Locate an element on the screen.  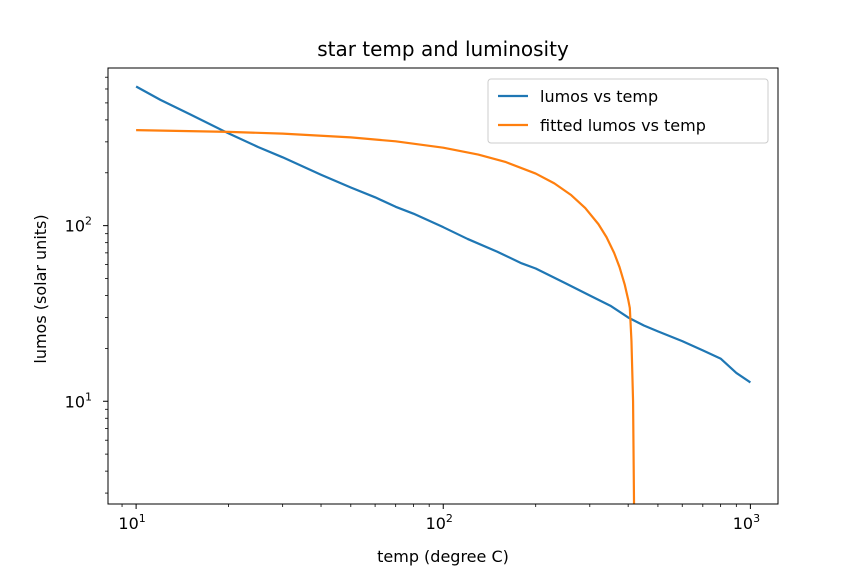
x-tick-label: 10³ is located at coordinates (746, 522).